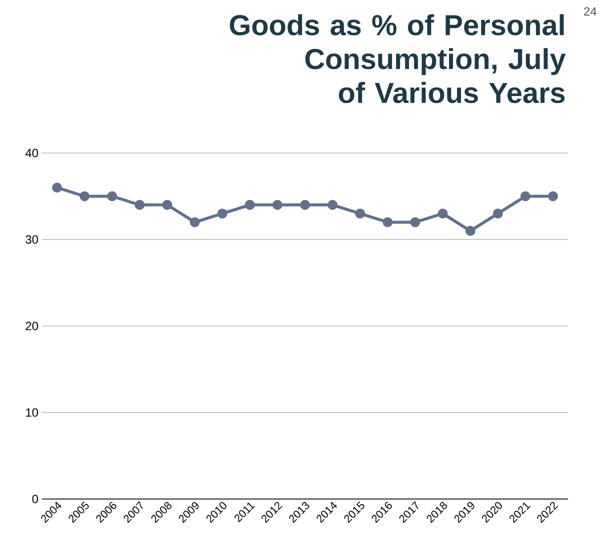 The height and width of the screenshot is (544, 602). What do you see at coordinates (590, 11) in the screenshot?
I see `text: 24` at bounding box center [590, 11].